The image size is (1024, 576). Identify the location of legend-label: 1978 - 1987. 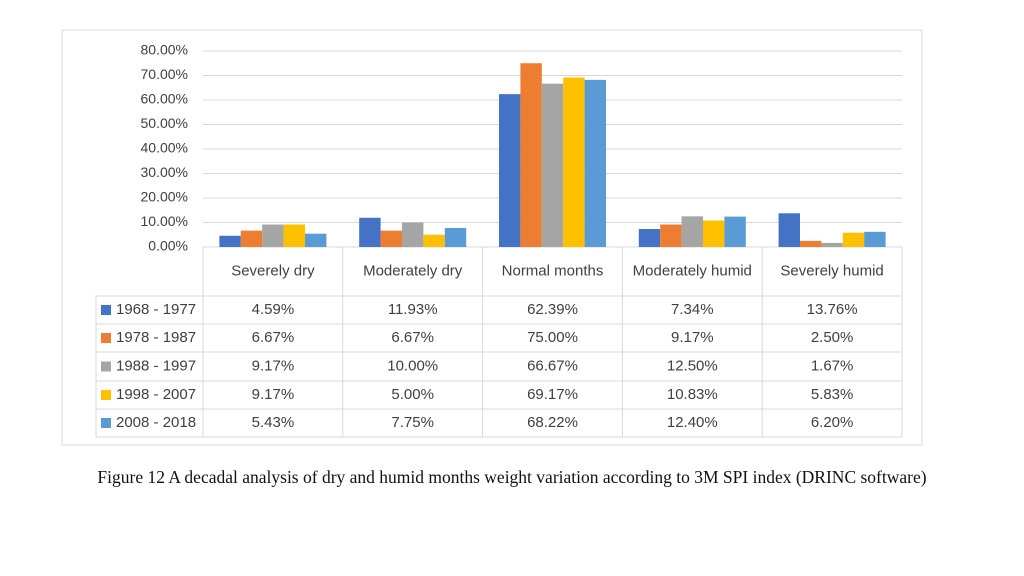
(156, 337).